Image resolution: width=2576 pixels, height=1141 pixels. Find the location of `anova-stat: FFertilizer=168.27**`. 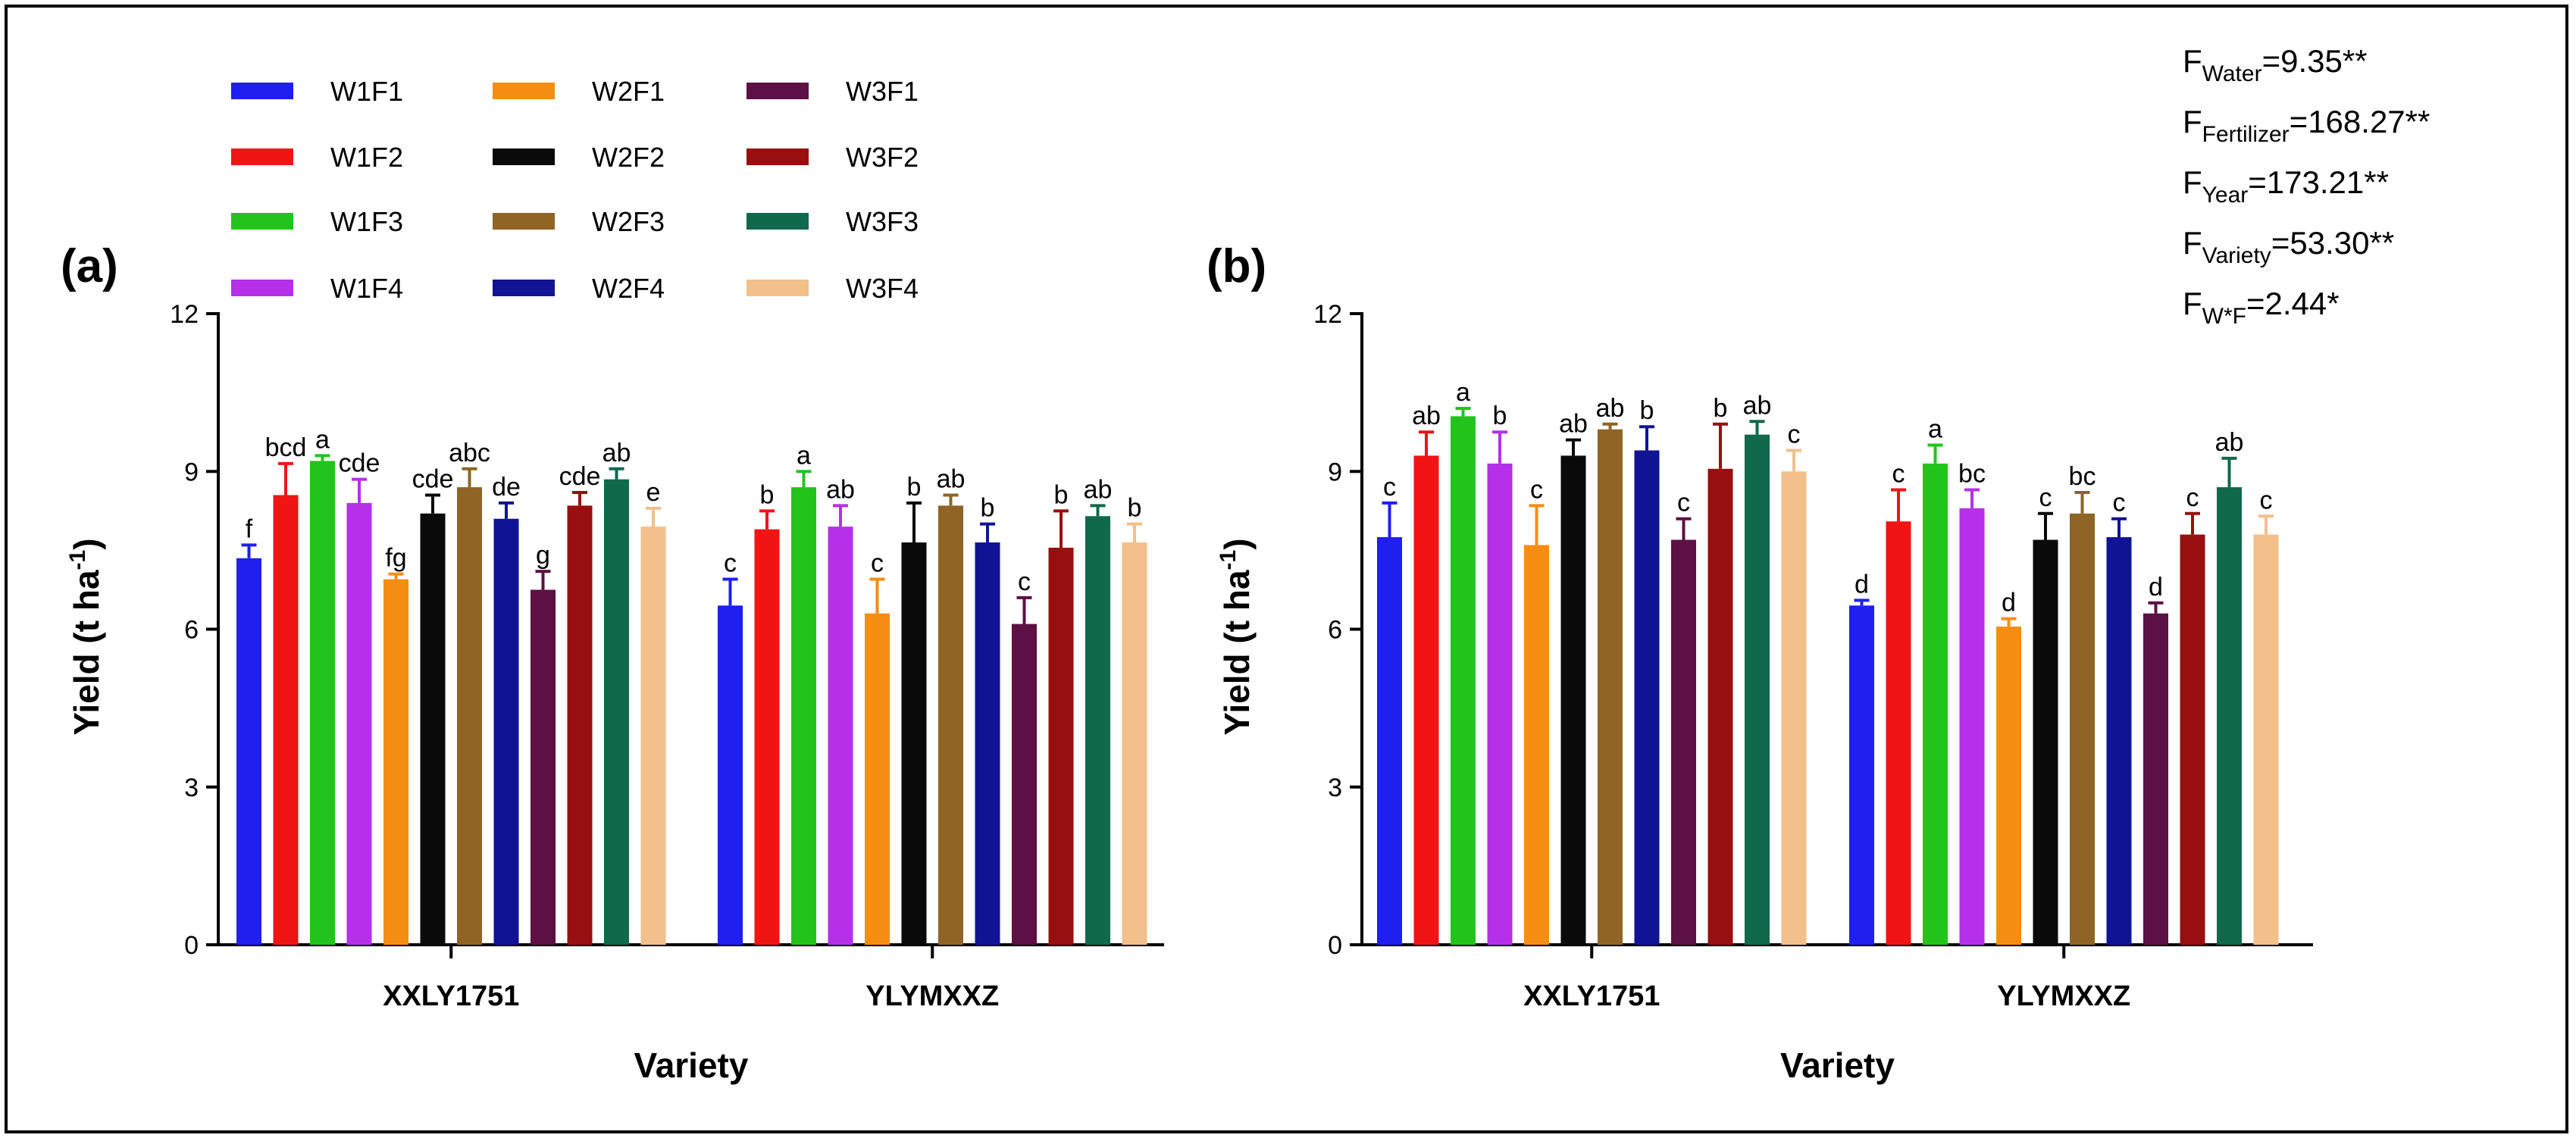

anova-stat: FFertilizer=168.27** is located at coordinates (2306, 126).